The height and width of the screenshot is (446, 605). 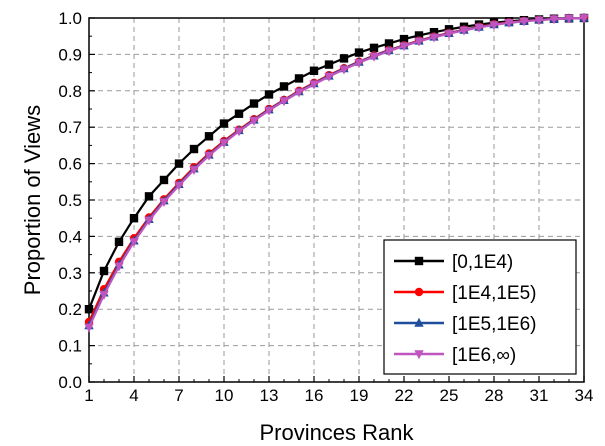 I want to click on y-tick-labels: 0.0 0.1 0.2 0.3 0.4 0.5 0.6 0.7 0.8 0.9 1.0, so click(x=70, y=200).